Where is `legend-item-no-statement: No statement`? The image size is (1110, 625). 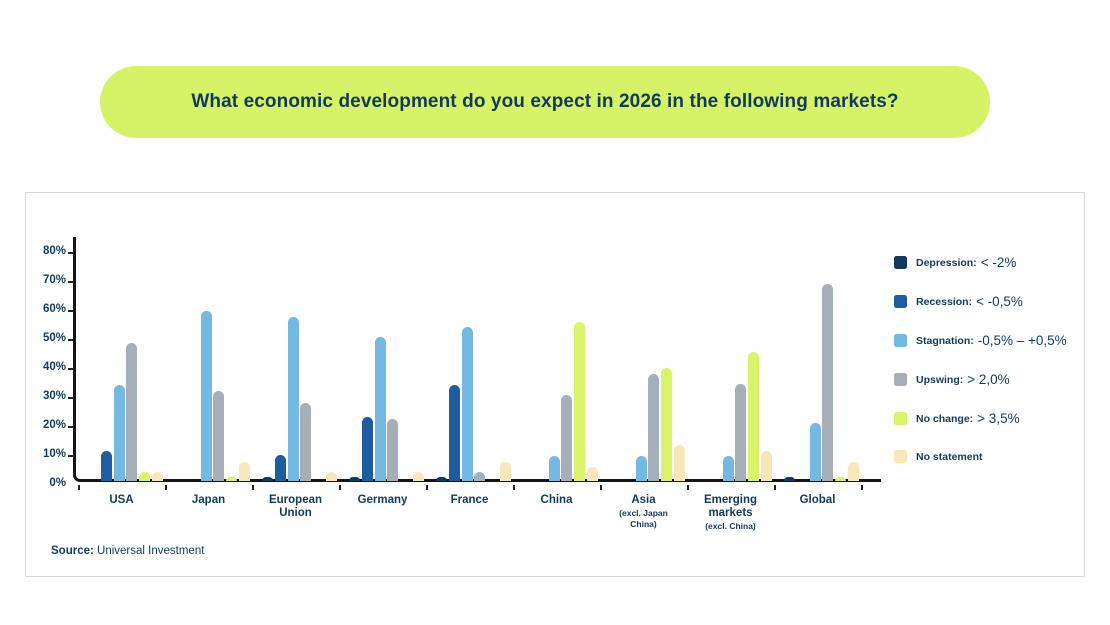 legend-item-no-statement: No statement is located at coordinates (938, 456).